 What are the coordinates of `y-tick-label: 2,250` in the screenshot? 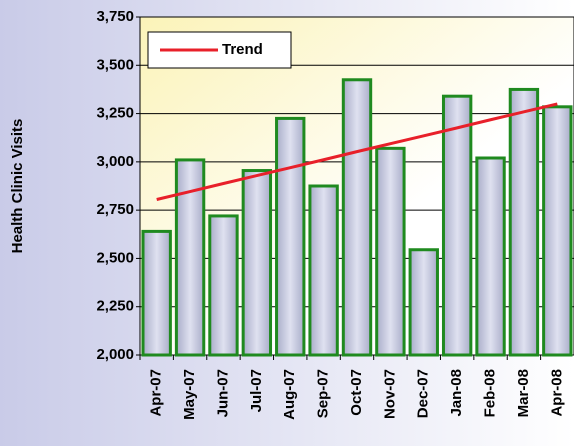 It's located at (115, 306).